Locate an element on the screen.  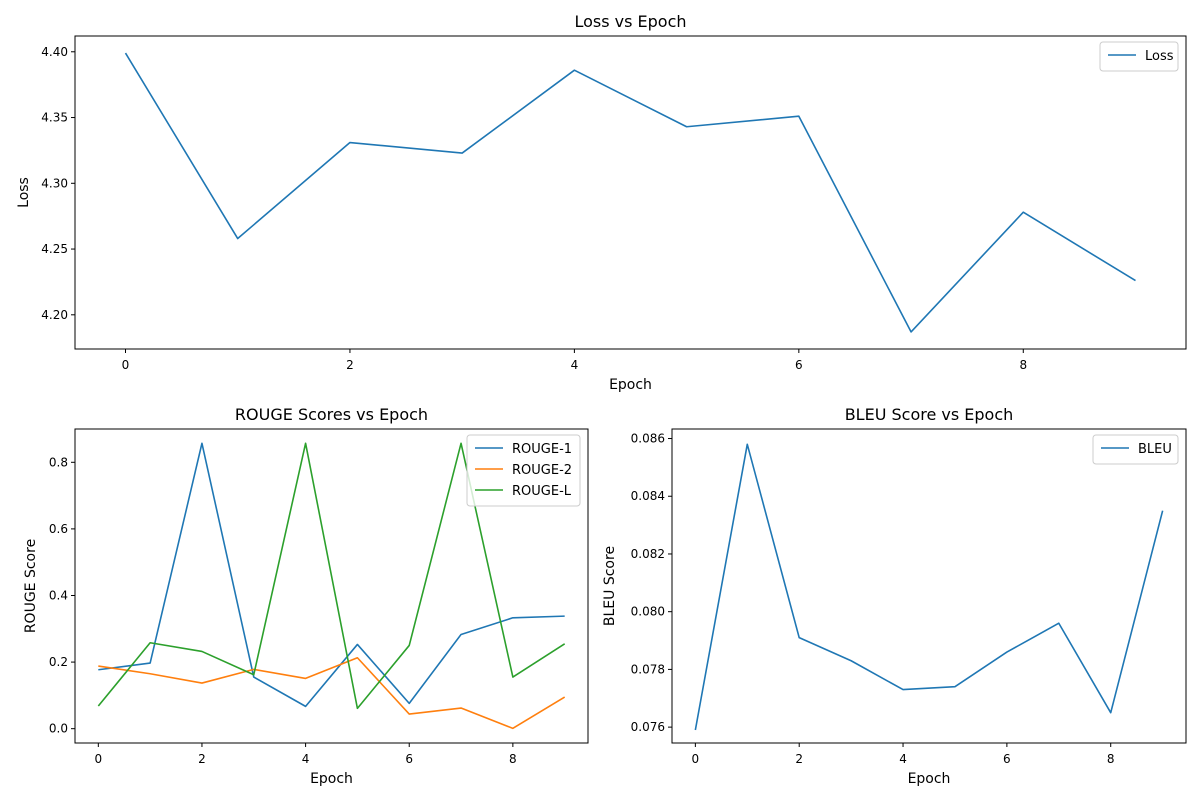
y-axis-label: ROUGE Score is located at coordinates (31, 586).